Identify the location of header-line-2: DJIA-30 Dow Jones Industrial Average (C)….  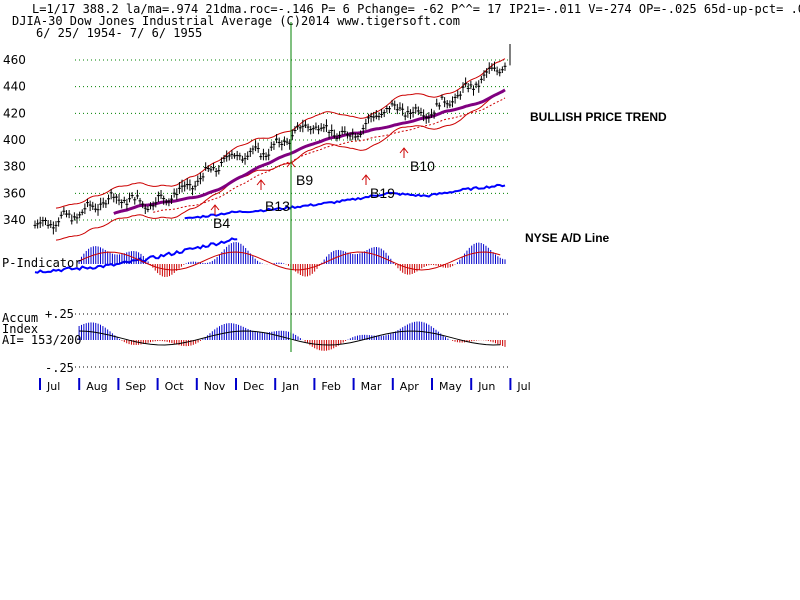
(236, 21).